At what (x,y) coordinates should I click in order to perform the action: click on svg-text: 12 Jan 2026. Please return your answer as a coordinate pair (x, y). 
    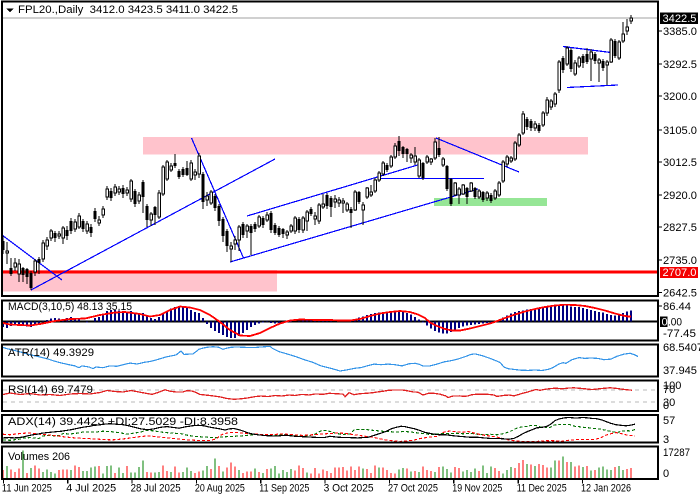
    Looking at the image, I should click on (606, 489).